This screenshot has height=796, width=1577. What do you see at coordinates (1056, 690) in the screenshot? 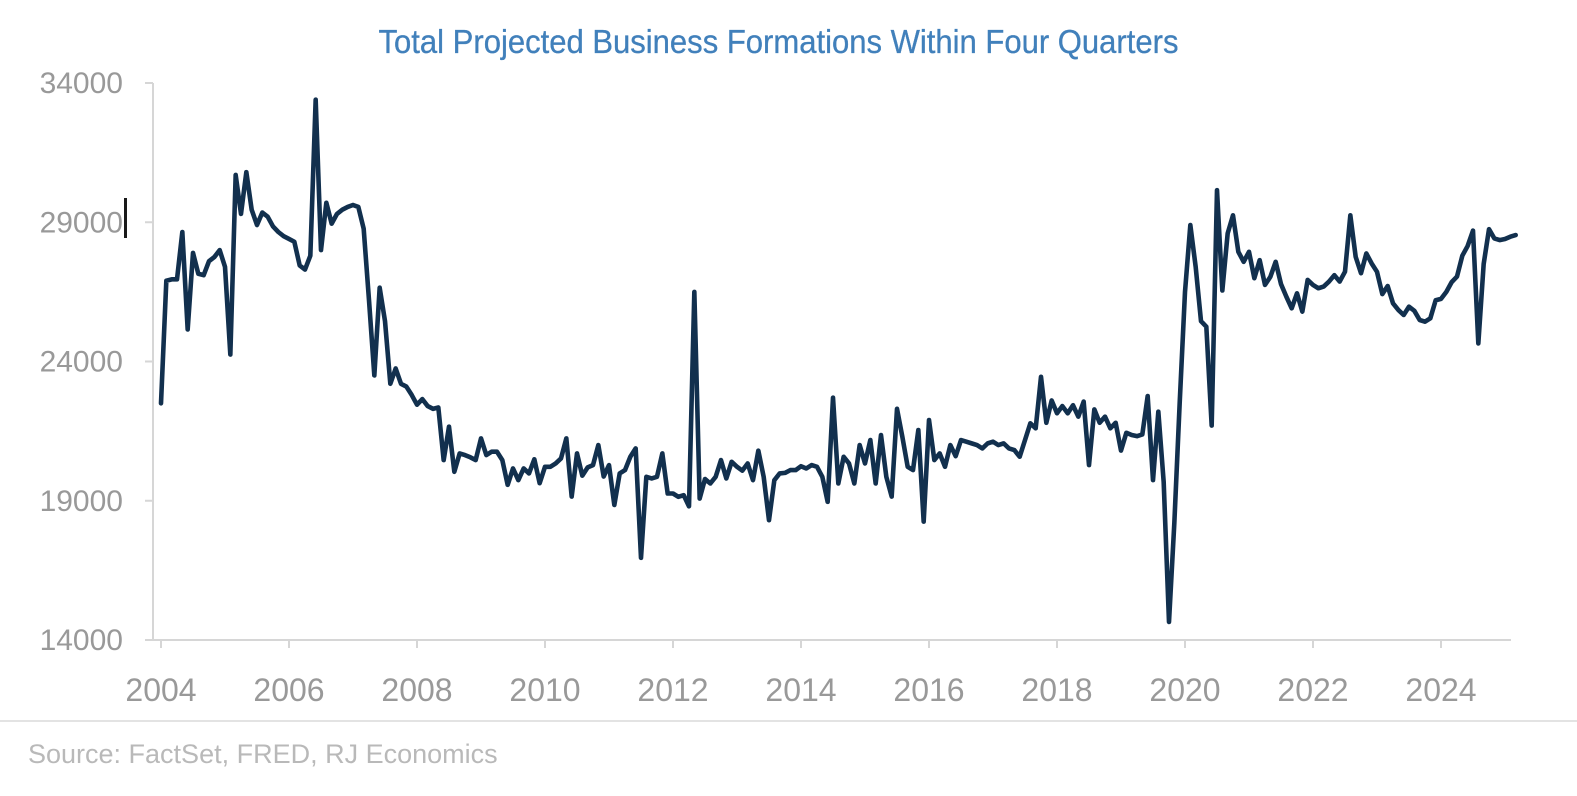
I see `x-tick-label: 2018` at bounding box center [1056, 690].